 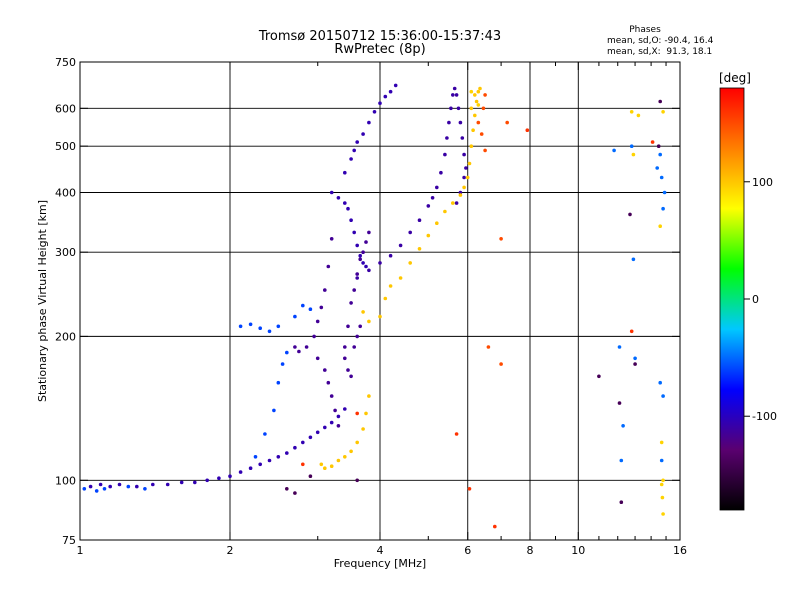 I want to click on x-tick-label: 16, so click(x=680, y=550).